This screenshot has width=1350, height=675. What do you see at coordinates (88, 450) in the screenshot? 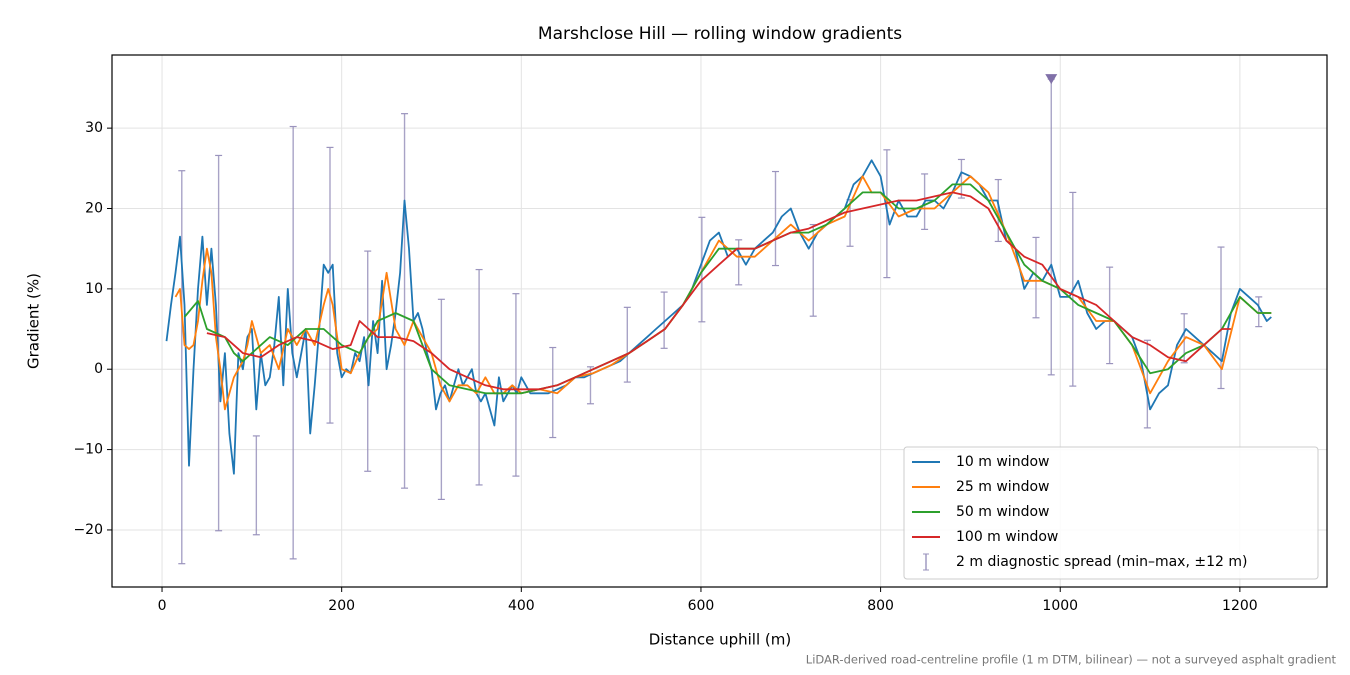
I see `y-tick-label: −10` at bounding box center [88, 450].